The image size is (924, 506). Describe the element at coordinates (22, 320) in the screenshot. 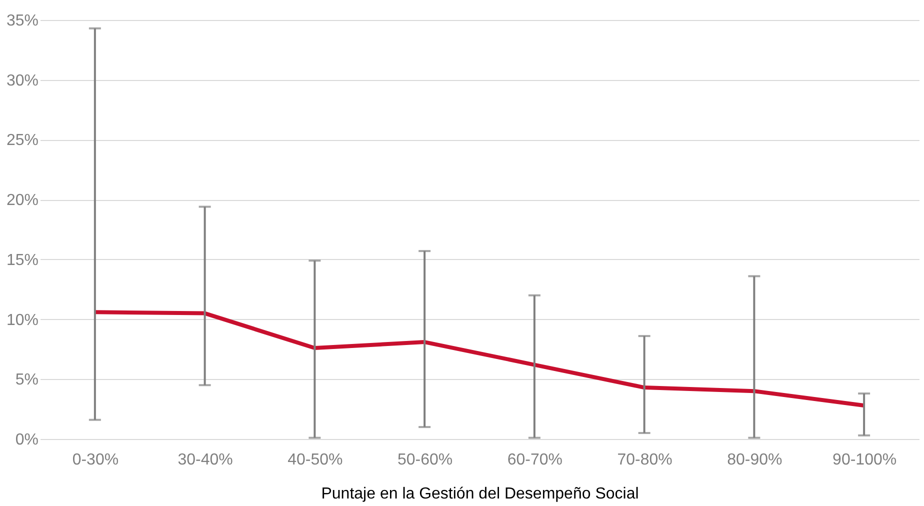

I see `y-tick-label: 10%` at that location.